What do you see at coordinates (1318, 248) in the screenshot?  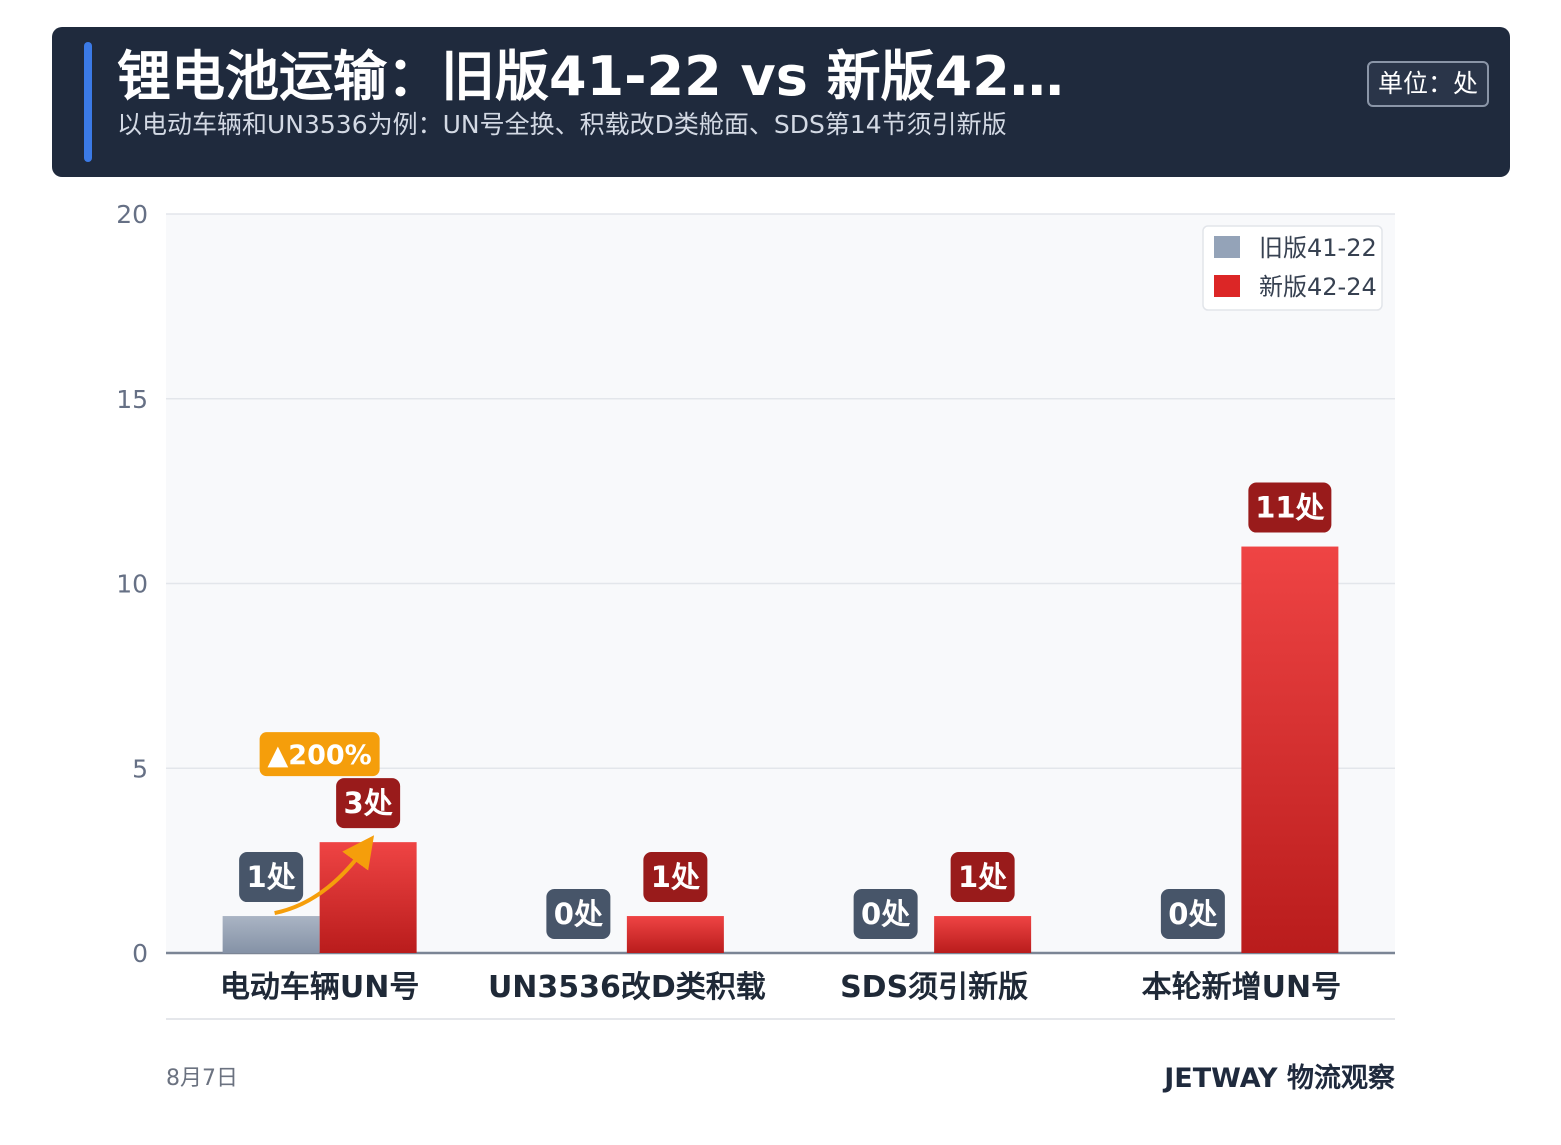 I see `legend-label: 旧版41-22` at bounding box center [1318, 248].